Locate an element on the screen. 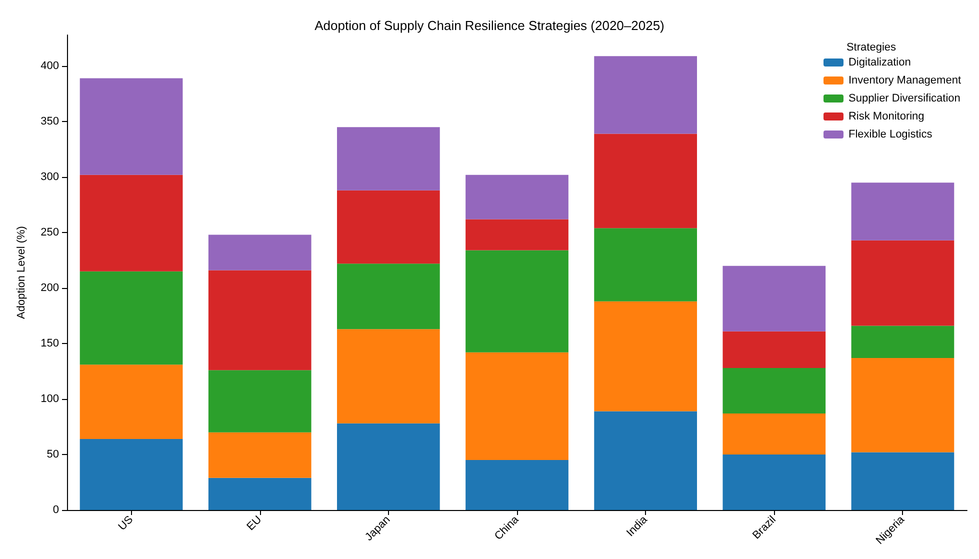 This screenshot has width=979, height=559. y-tick-label: 300 is located at coordinates (49, 177).